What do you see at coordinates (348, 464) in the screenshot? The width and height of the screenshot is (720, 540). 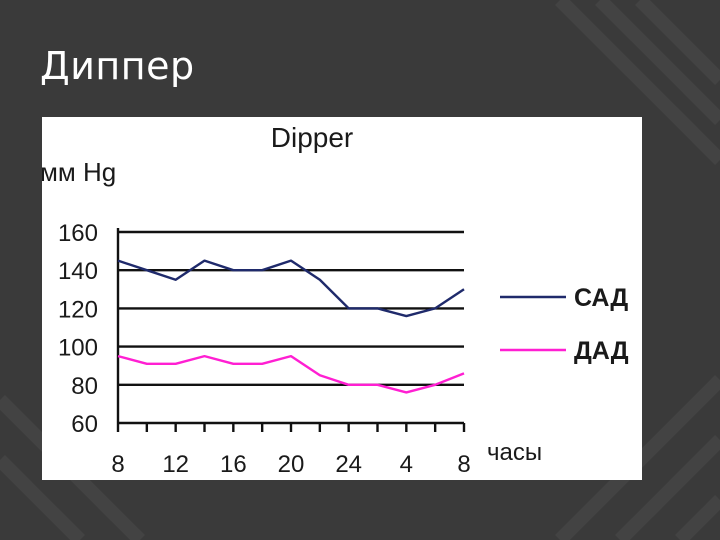 I see `x-tick-label: 24` at bounding box center [348, 464].